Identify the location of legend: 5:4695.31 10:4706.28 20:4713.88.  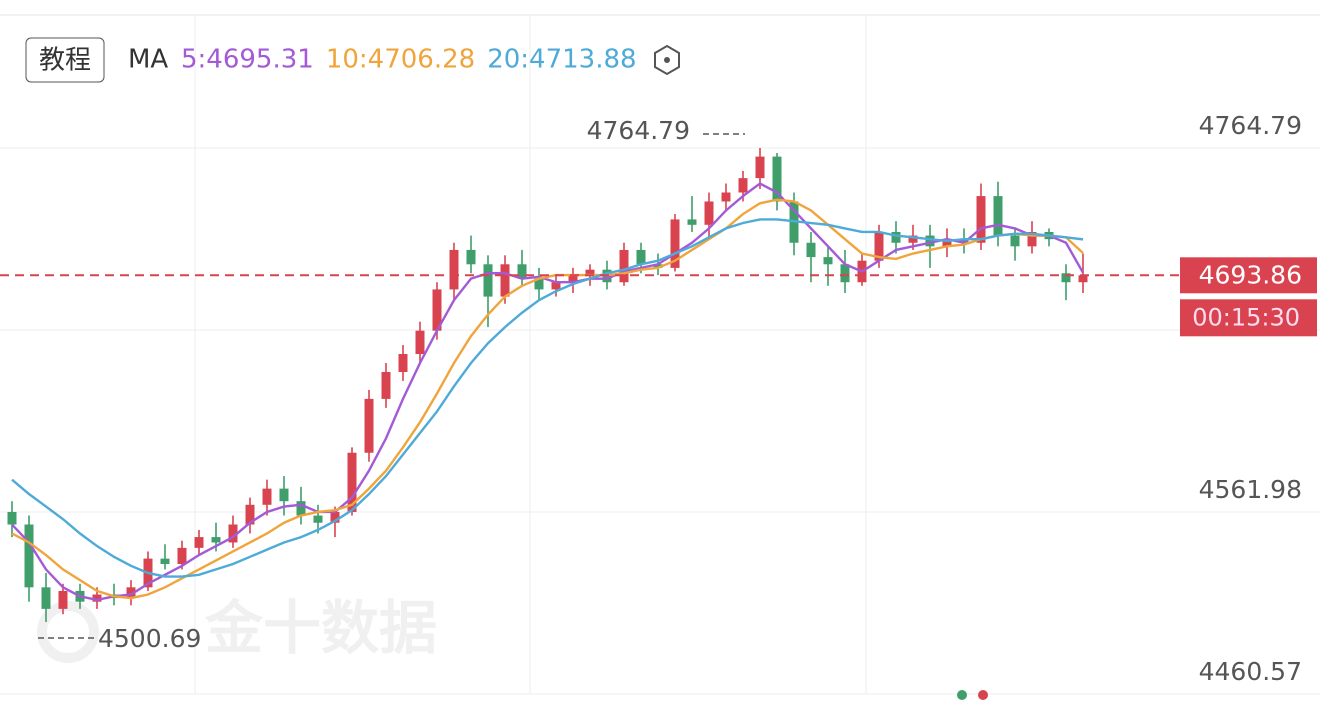
(409, 60).